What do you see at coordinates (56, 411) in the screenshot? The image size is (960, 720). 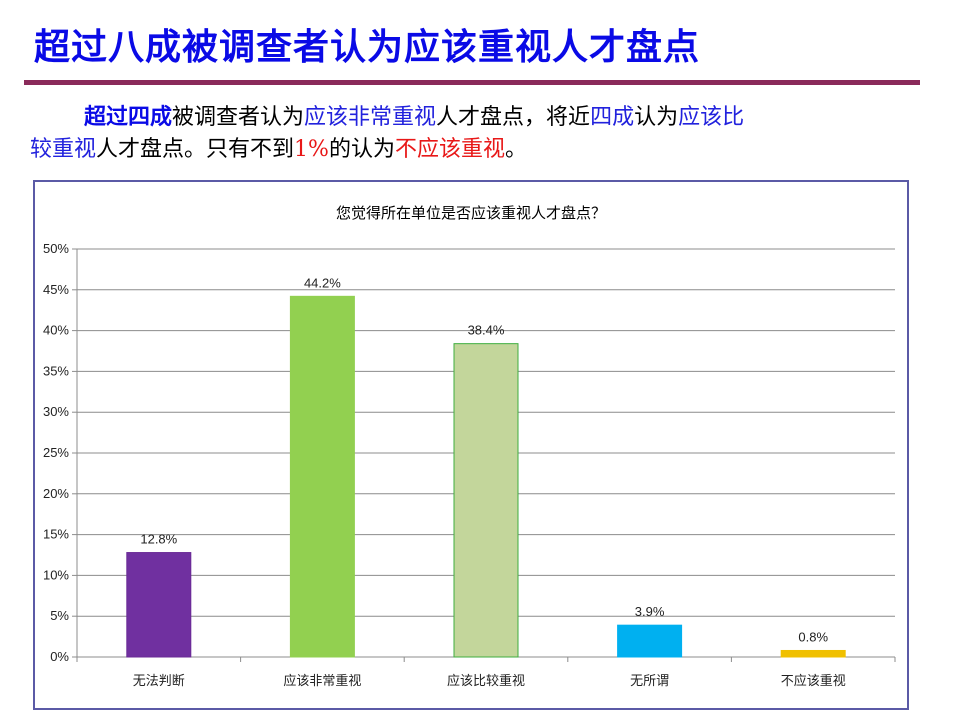 I see `y-tick-label: 30%` at bounding box center [56, 411].